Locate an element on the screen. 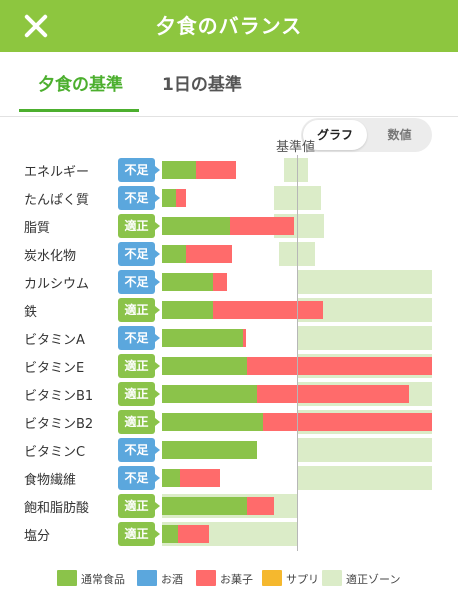 This screenshot has height=600, width=458. chart-row: たんぱく質 不足 is located at coordinates (229, 198).